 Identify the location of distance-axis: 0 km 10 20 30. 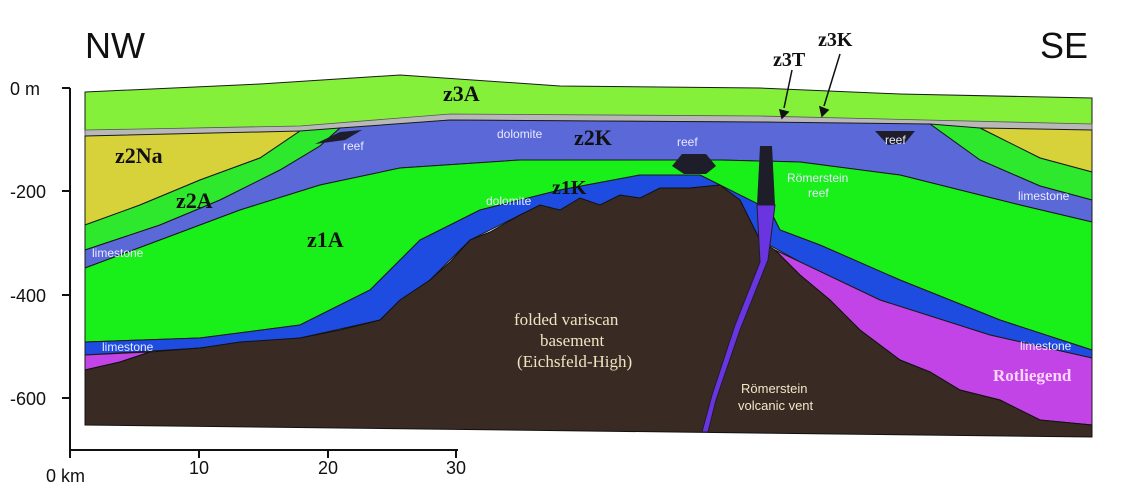
(256, 467).